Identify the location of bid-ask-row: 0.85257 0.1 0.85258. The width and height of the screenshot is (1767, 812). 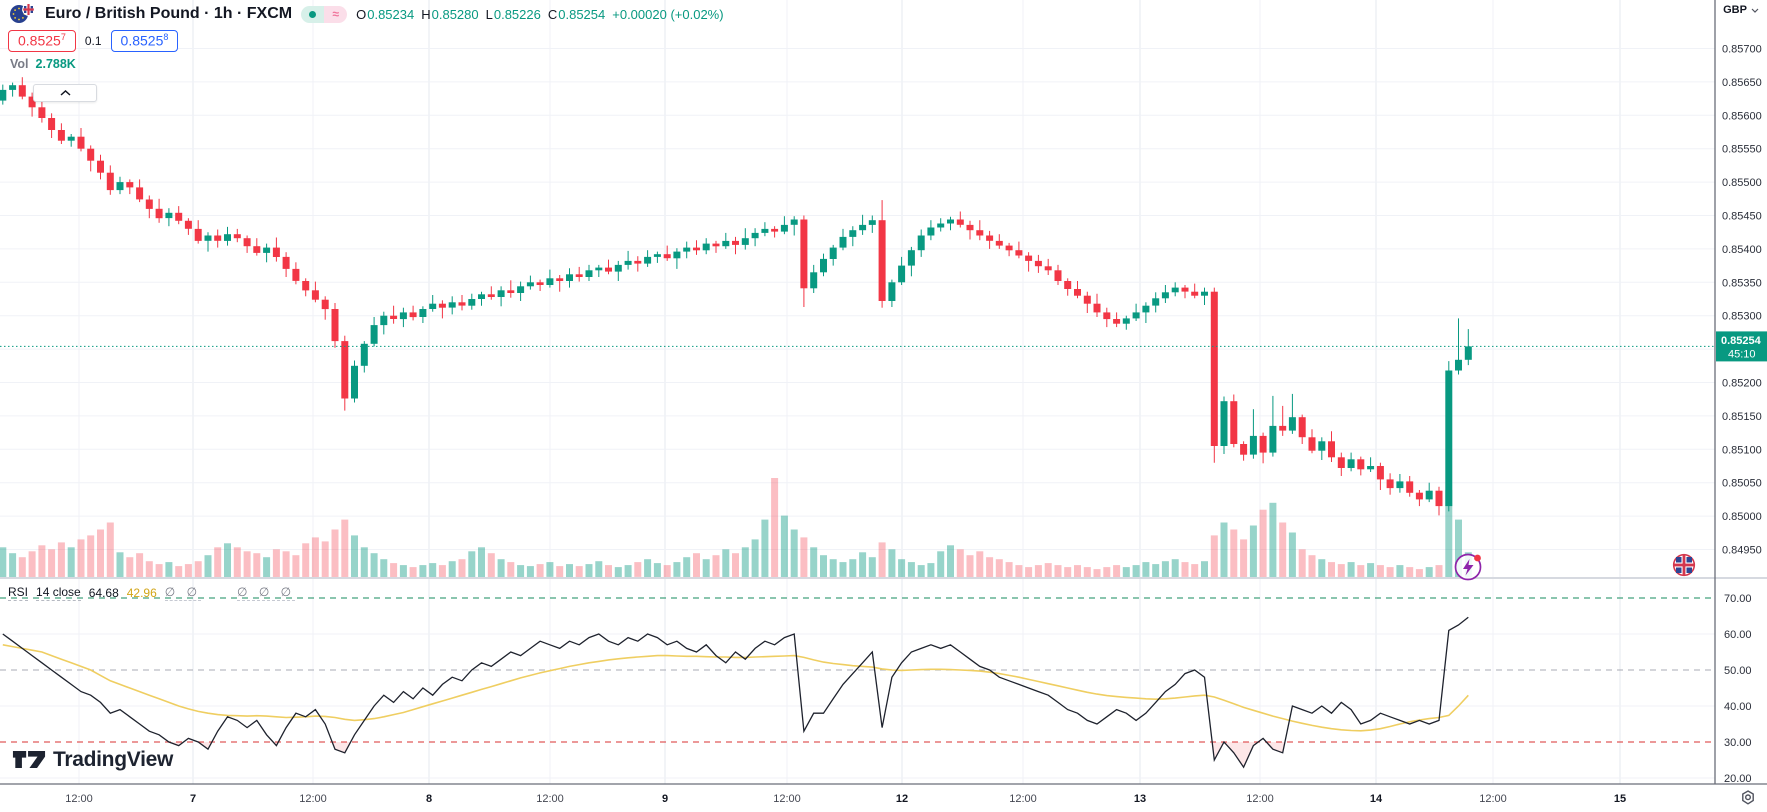
(93, 41).